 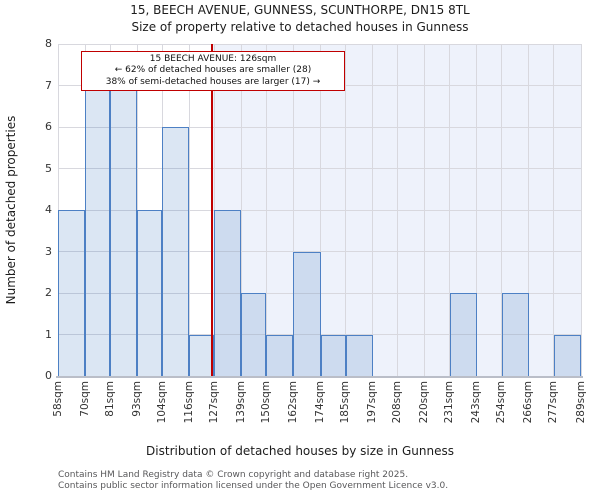 What do you see at coordinates (424, 402) in the screenshot?
I see `x-tick-label: 220sqm` at bounding box center [424, 402].